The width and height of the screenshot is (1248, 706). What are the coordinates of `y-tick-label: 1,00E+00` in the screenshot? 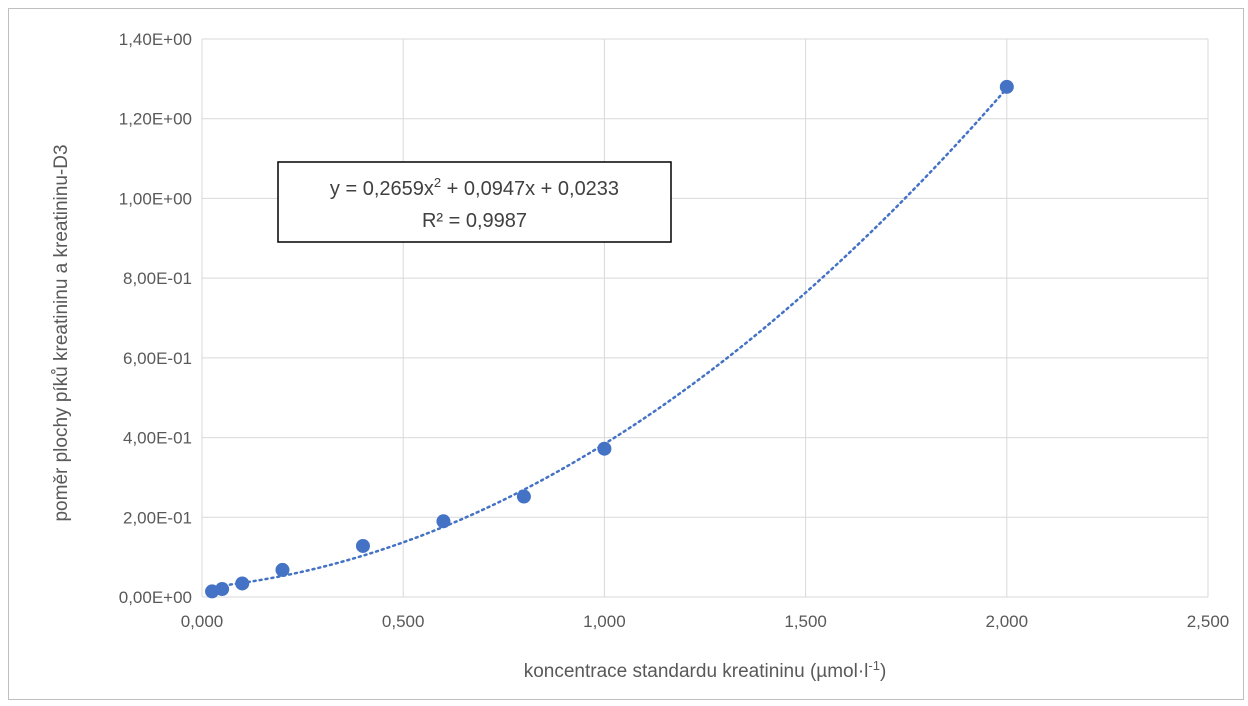 It's located at (155, 198).